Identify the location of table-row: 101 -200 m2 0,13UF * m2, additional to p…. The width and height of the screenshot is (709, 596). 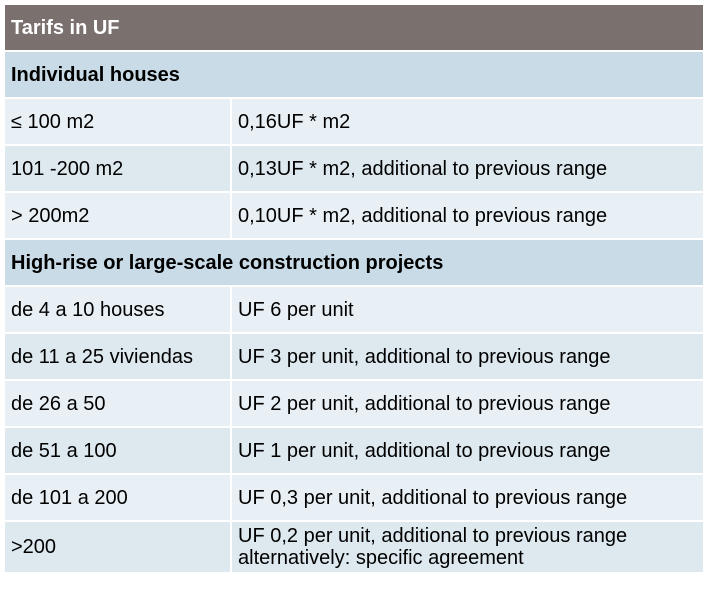
(354, 168).